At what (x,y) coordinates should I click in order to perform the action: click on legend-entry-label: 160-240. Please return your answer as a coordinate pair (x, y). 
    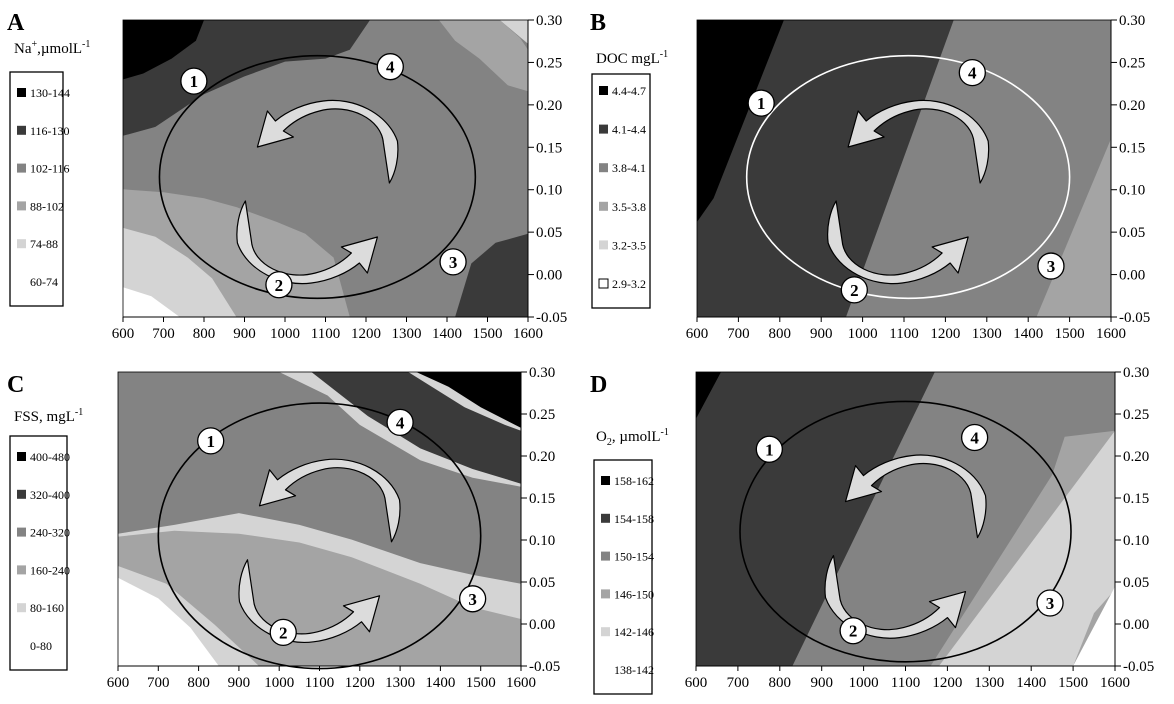
    Looking at the image, I should click on (50, 570).